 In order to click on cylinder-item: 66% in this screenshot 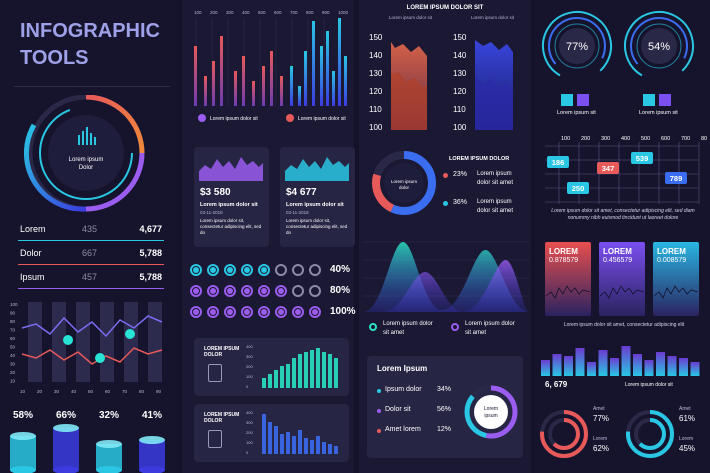, I will do `click(71, 441)`.